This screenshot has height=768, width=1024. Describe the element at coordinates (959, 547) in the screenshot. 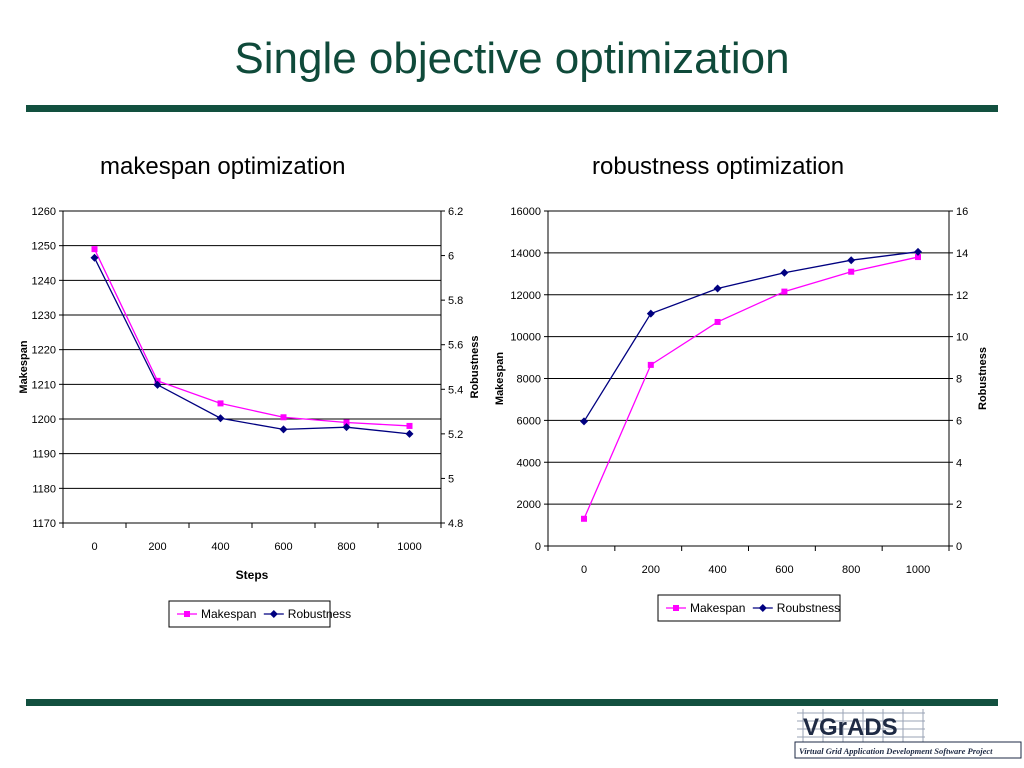

I see `y2-tick-label: 0` at that location.